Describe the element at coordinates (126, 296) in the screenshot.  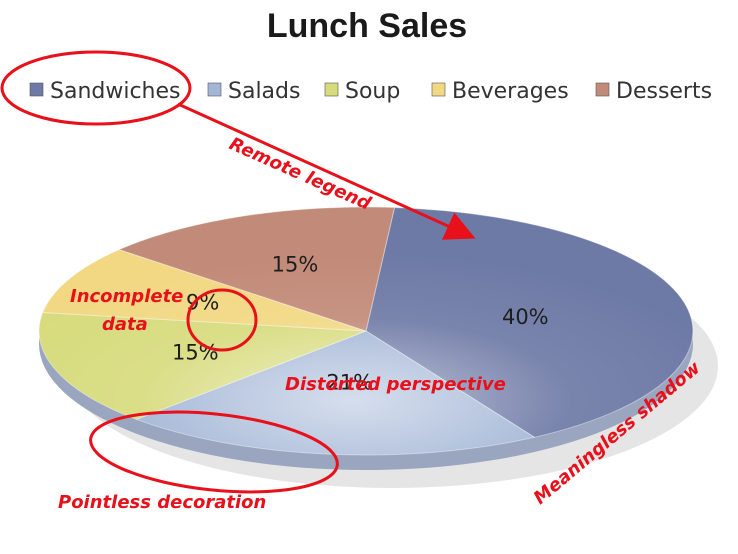
I see `incomplete-data-annotation-line1: Incomplete` at that location.